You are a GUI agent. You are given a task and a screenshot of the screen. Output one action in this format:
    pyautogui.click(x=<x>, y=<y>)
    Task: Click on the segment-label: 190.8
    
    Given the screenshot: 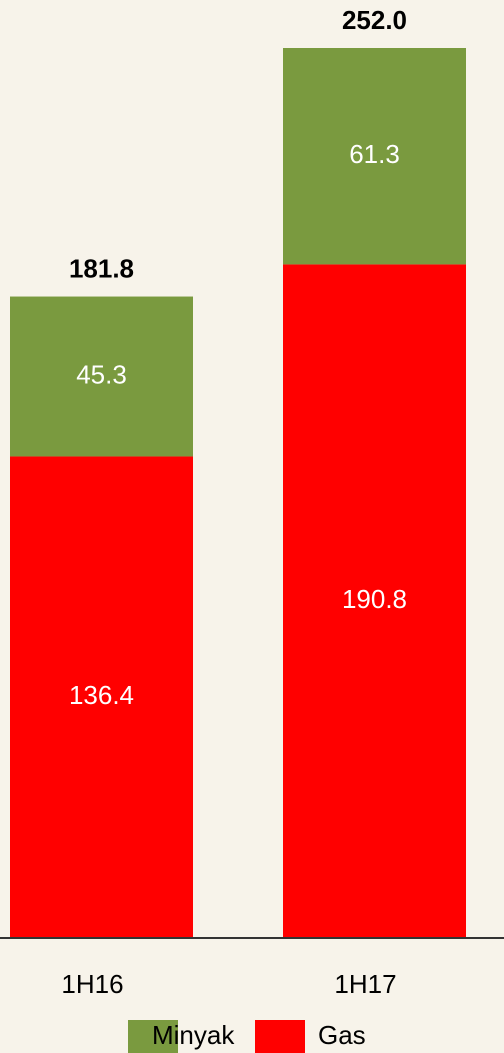 What is the action you would take?
    pyautogui.click(x=374, y=599)
    